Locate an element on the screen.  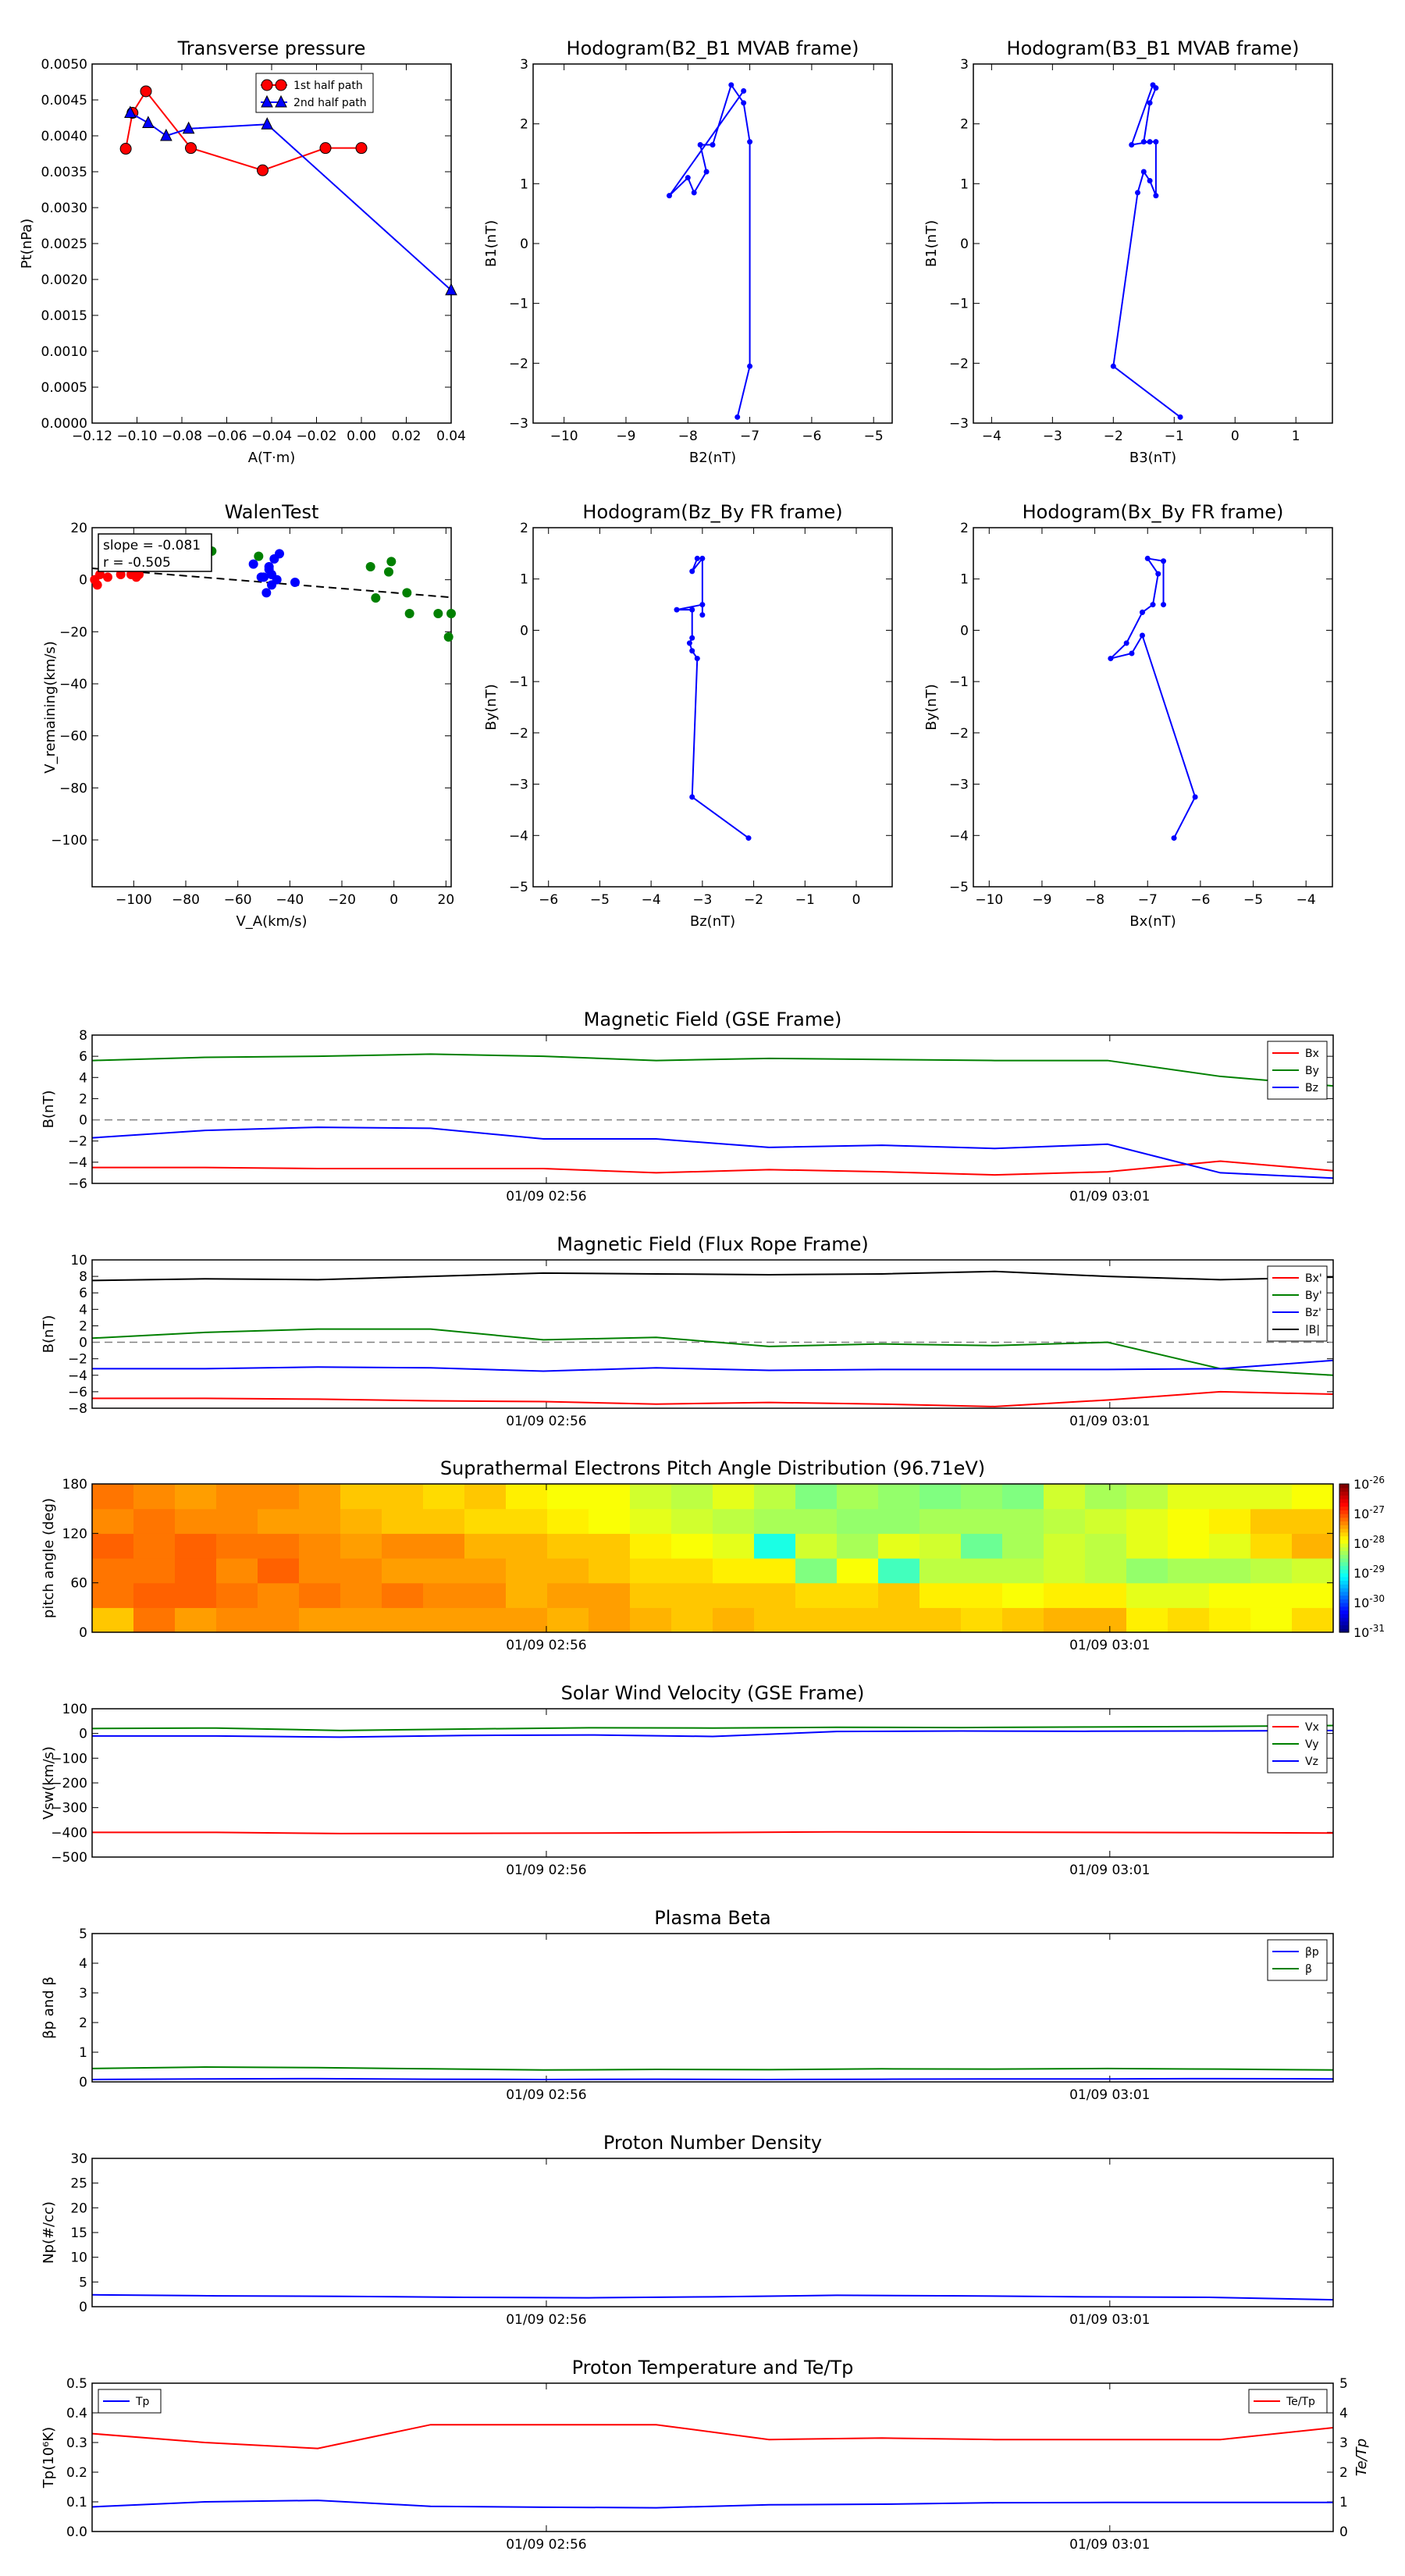
y-tick-label: 5 is located at coordinates (83, 2282).